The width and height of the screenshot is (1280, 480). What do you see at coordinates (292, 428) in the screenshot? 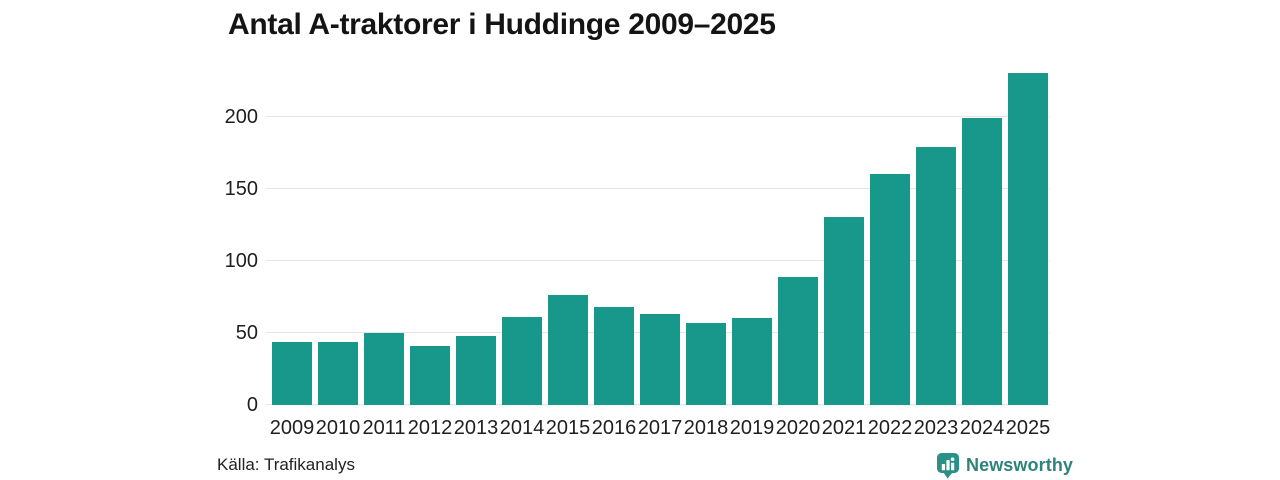
I see `x-tick-label: 2009` at bounding box center [292, 428].